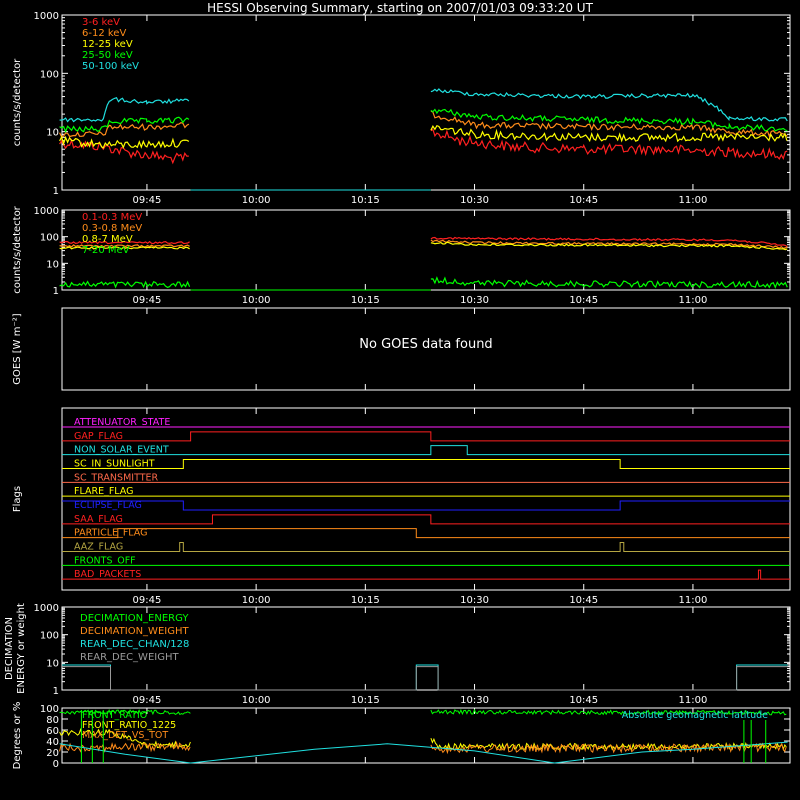 The height and width of the screenshot is (800, 800). I want to click on legend-entry: 25-50 keV, so click(107, 55).